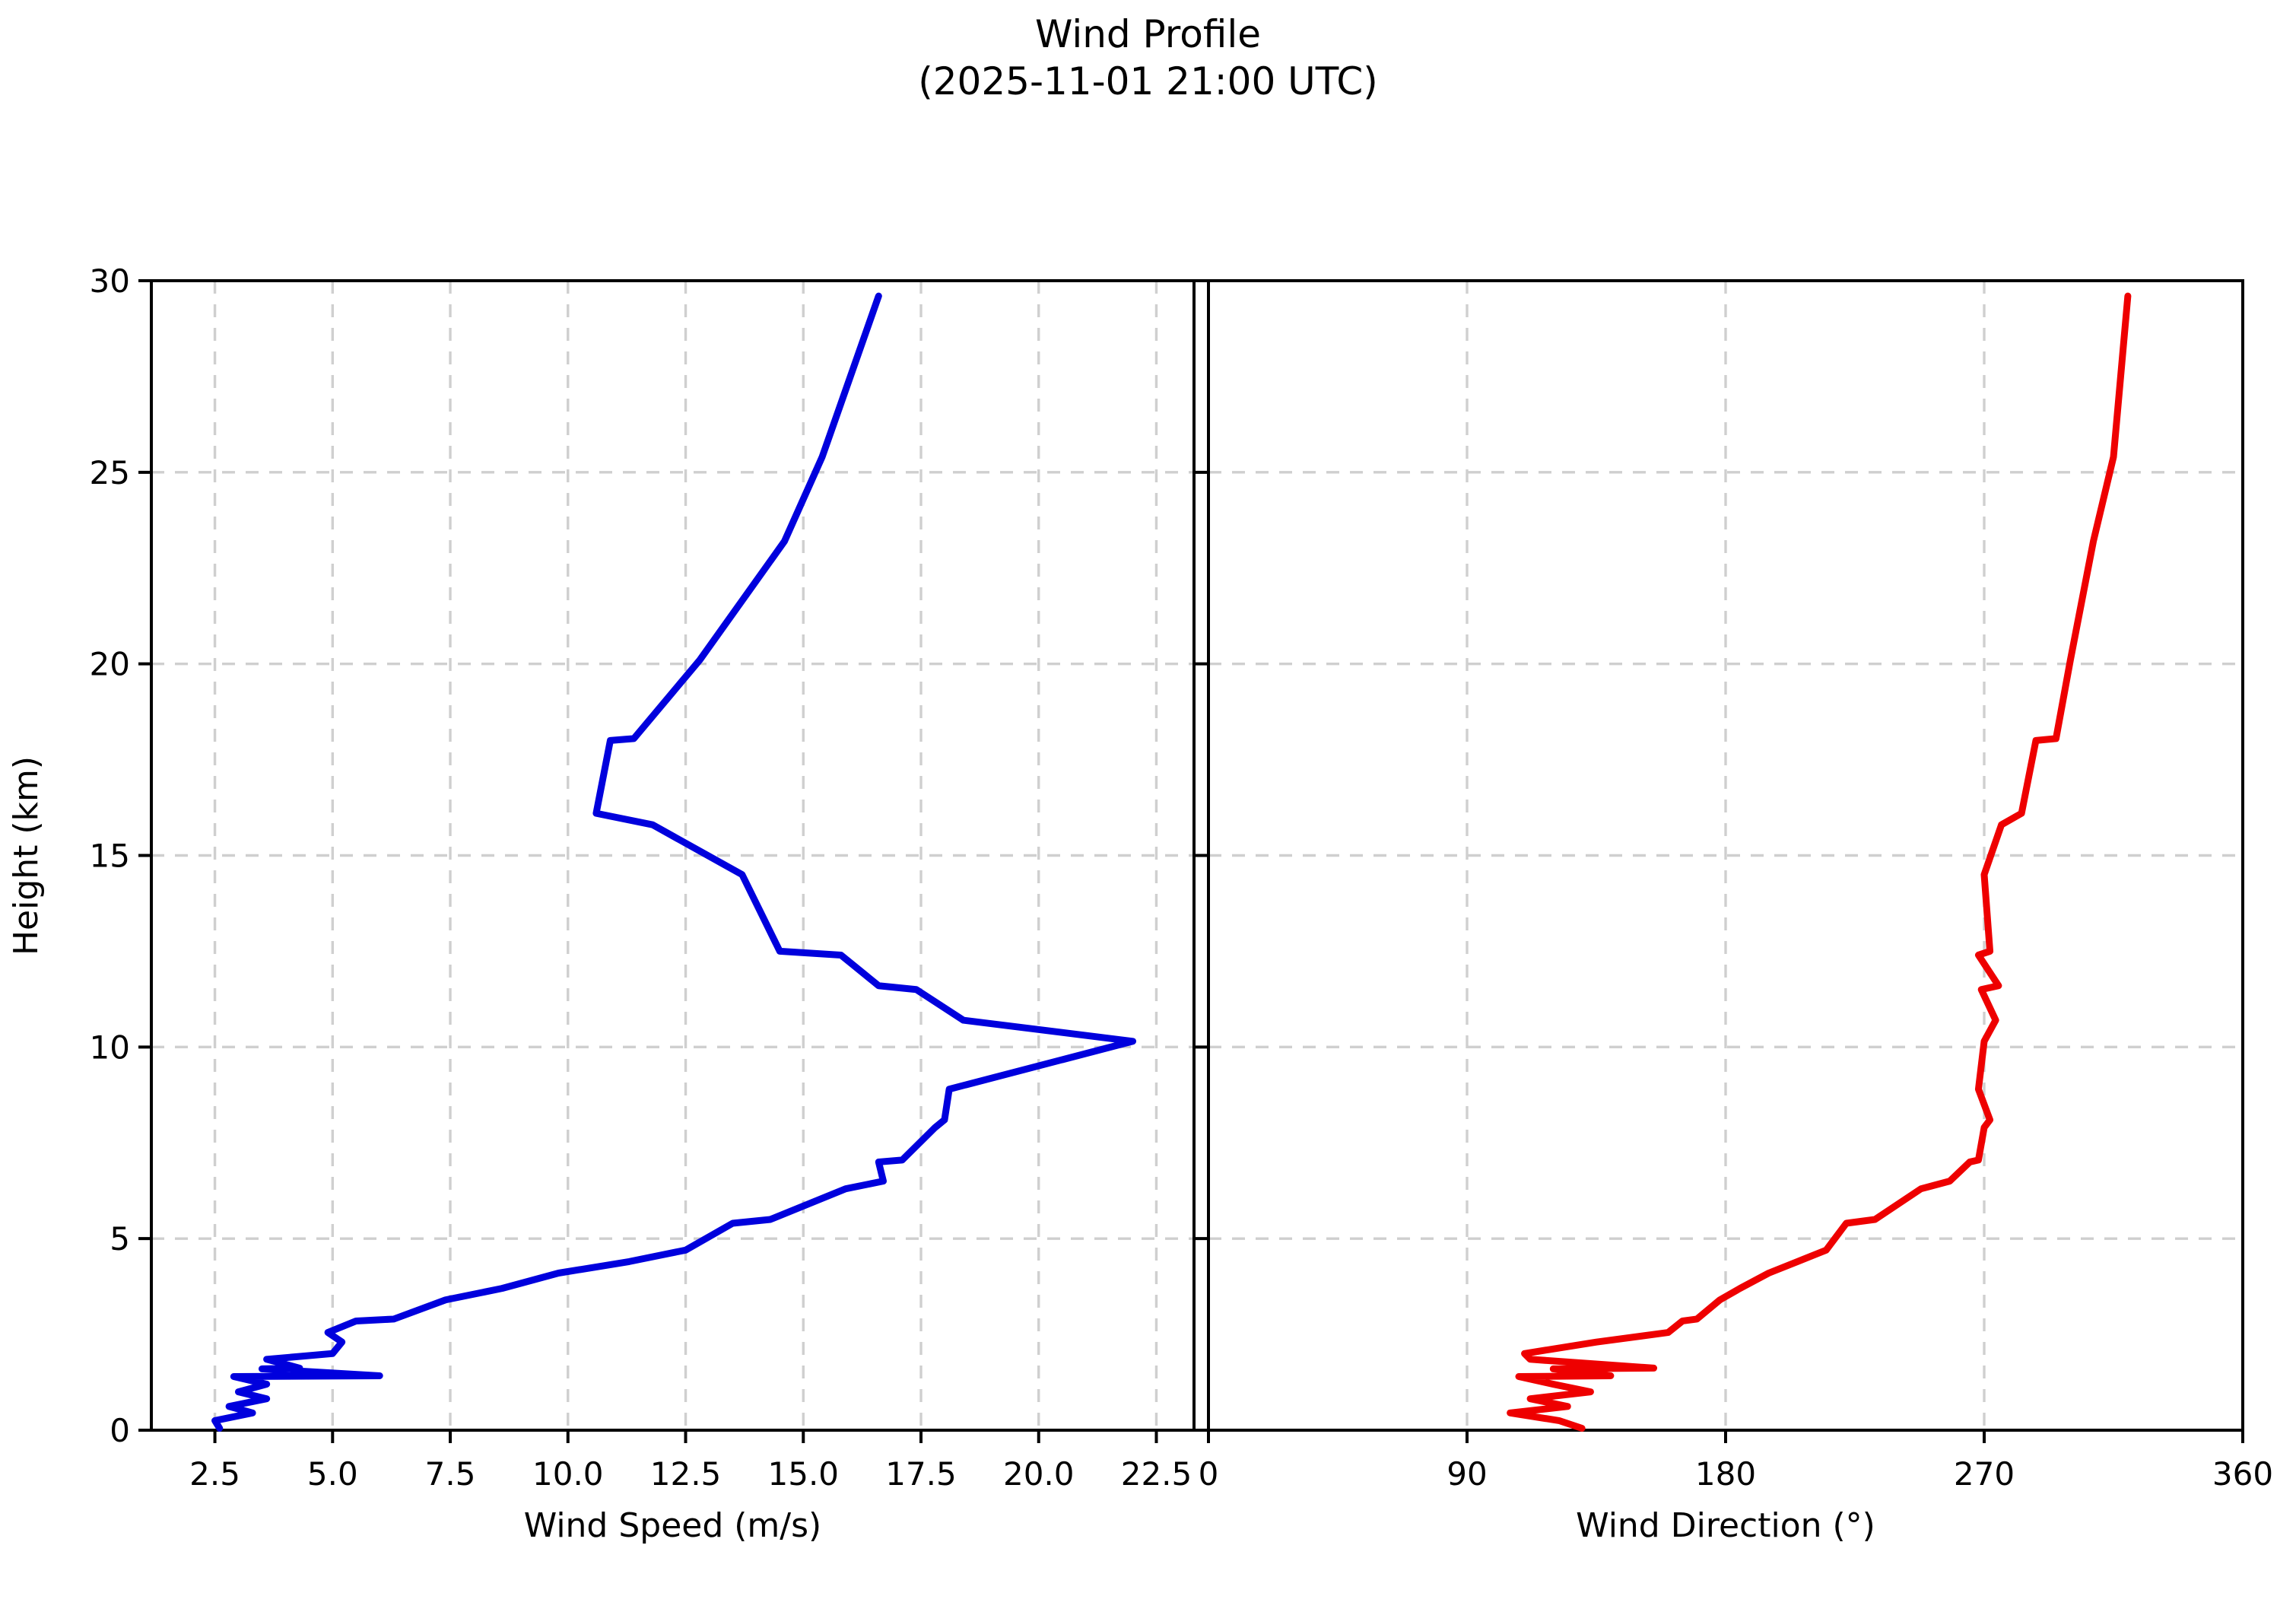  Describe the element at coordinates (120, 1430) in the screenshot. I see `y-tick-label-0: 0` at that location.